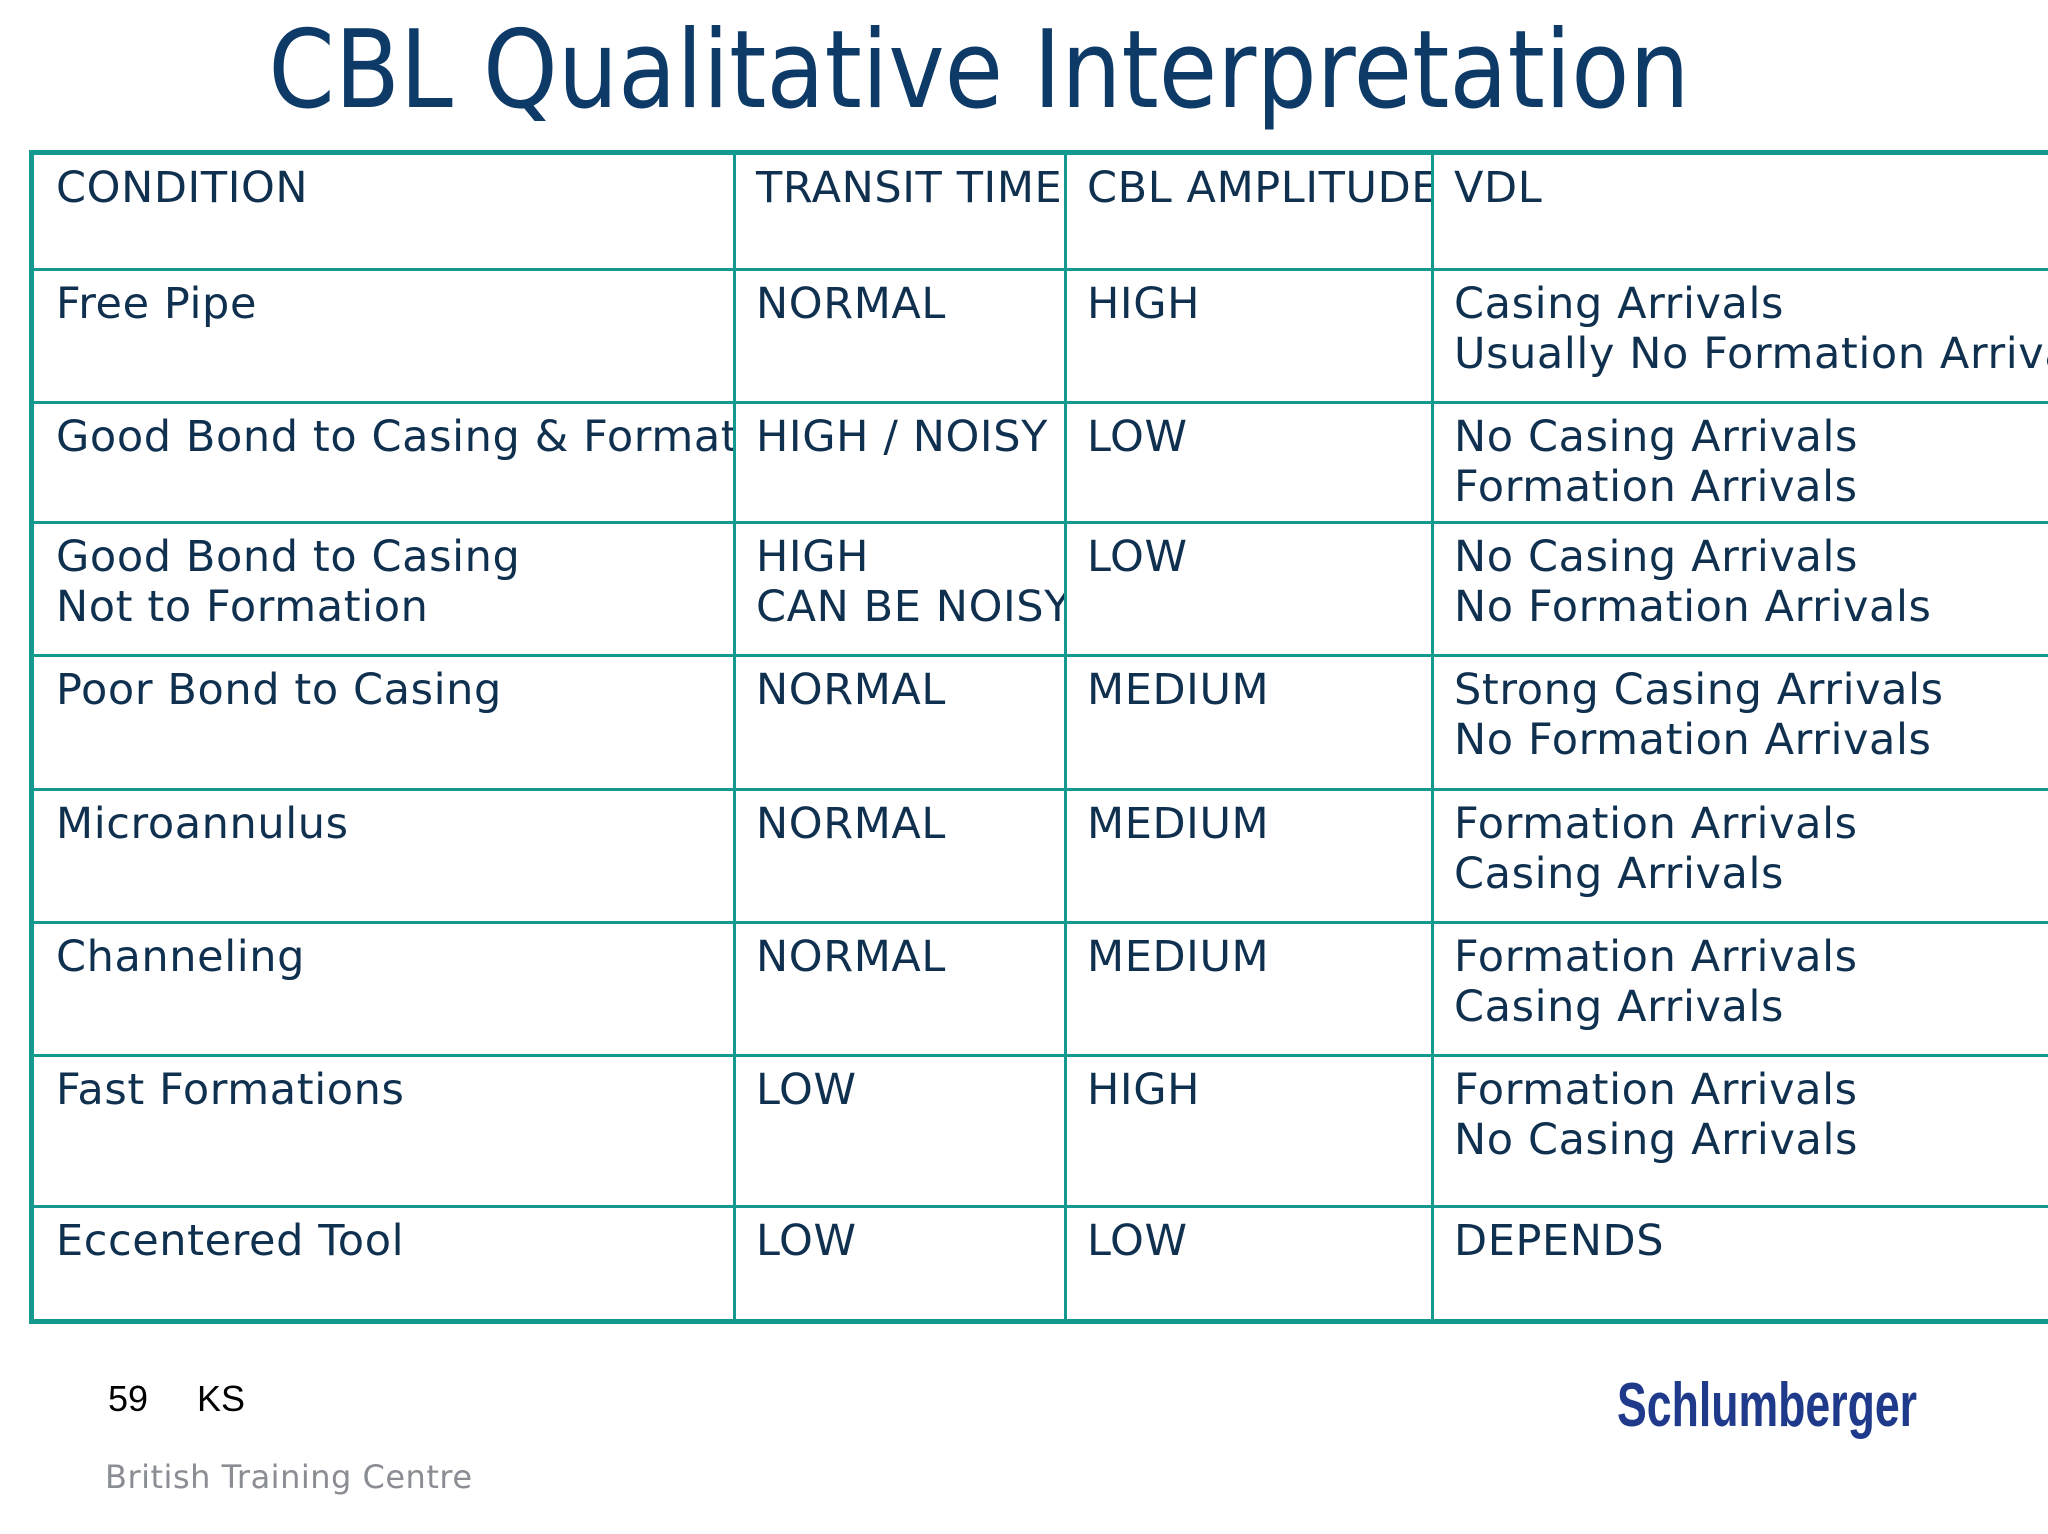 The height and width of the screenshot is (1534, 2048). What do you see at coordinates (383, 1130) in the screenshot?
I see `cell-condition: Fast Formations` at bounding box center [383, 1130].